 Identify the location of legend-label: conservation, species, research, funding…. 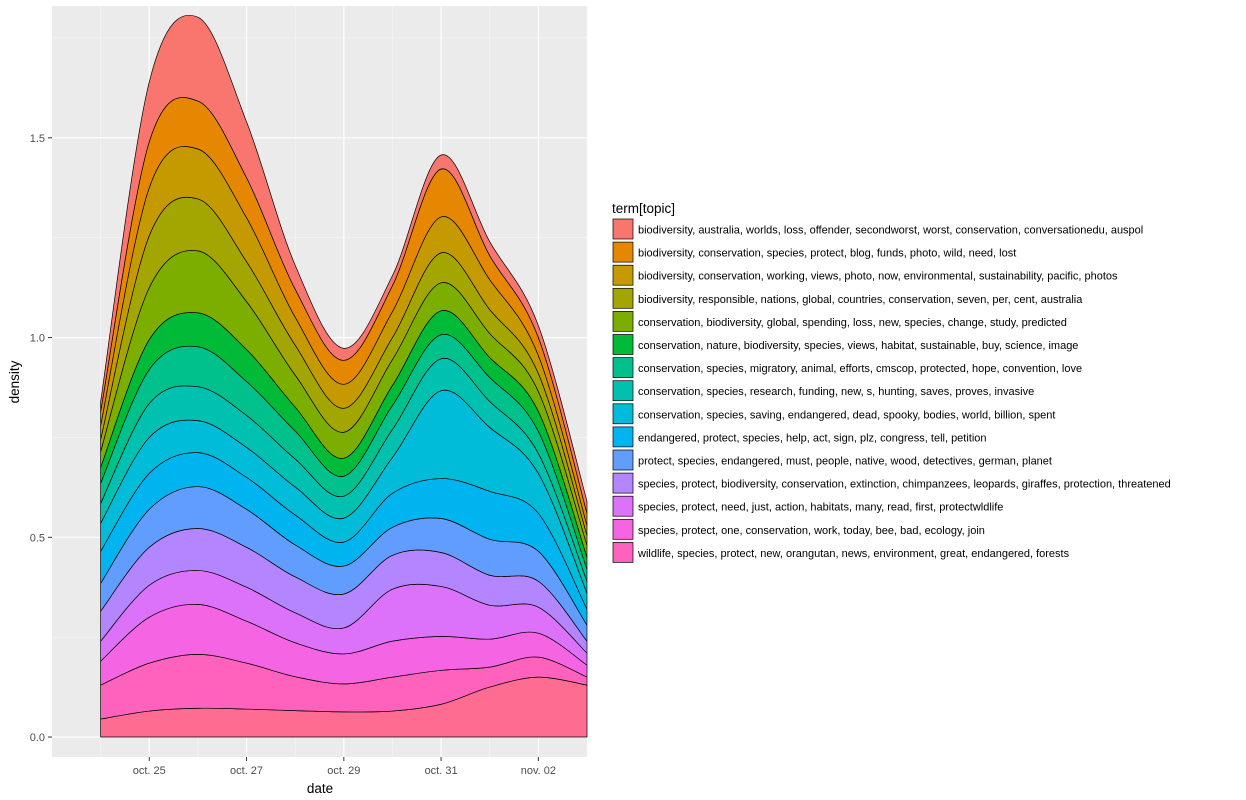
(836, 392).